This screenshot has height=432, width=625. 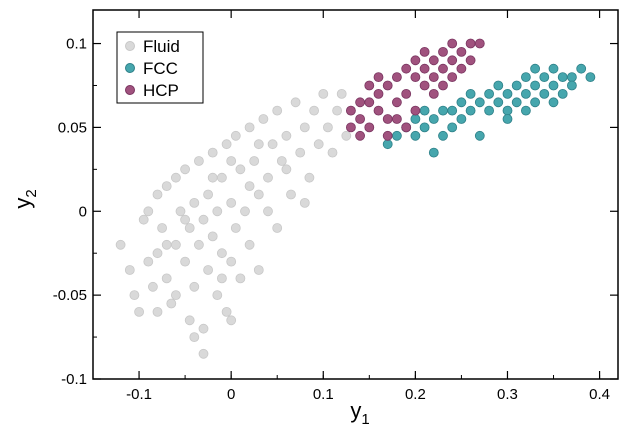 I want to click on x-tick-label: 0.4, so click(x=599, y=394).